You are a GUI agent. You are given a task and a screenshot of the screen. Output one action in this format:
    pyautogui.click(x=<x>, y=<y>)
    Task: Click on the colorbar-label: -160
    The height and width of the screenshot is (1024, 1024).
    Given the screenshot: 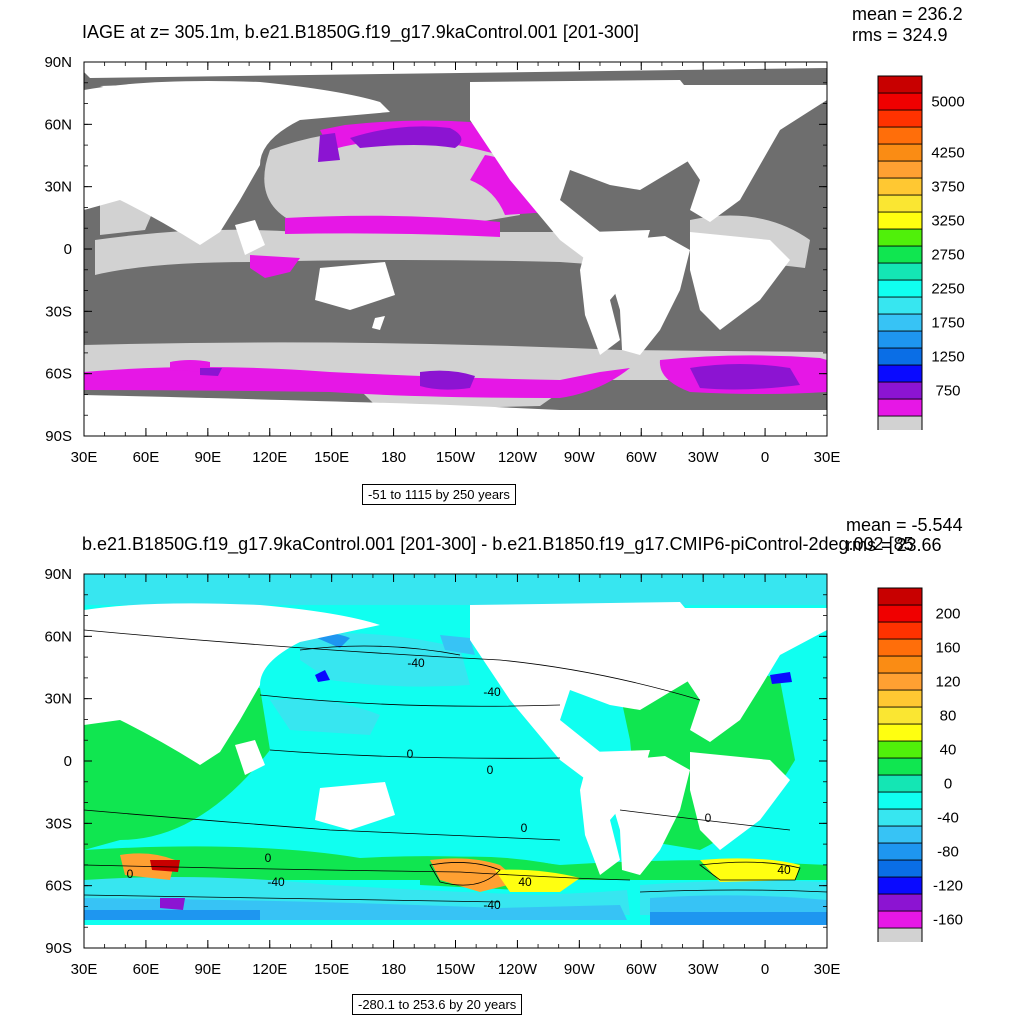 What is the action you would take?
    pyautogui.click(x=948, y=920)
    